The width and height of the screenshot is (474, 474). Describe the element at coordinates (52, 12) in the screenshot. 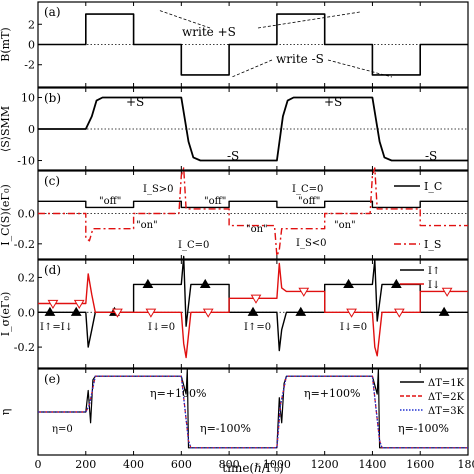

I see `panel-label: (a)` at that location.